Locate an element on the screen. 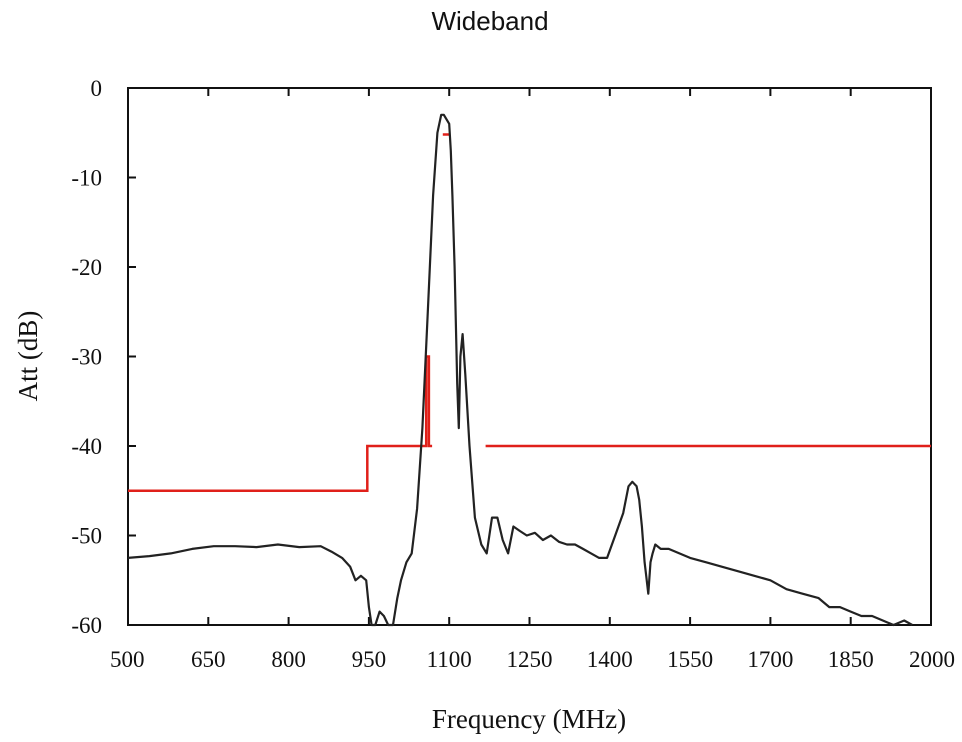  chart-title: Wideband is located at coordinates (489, 21).